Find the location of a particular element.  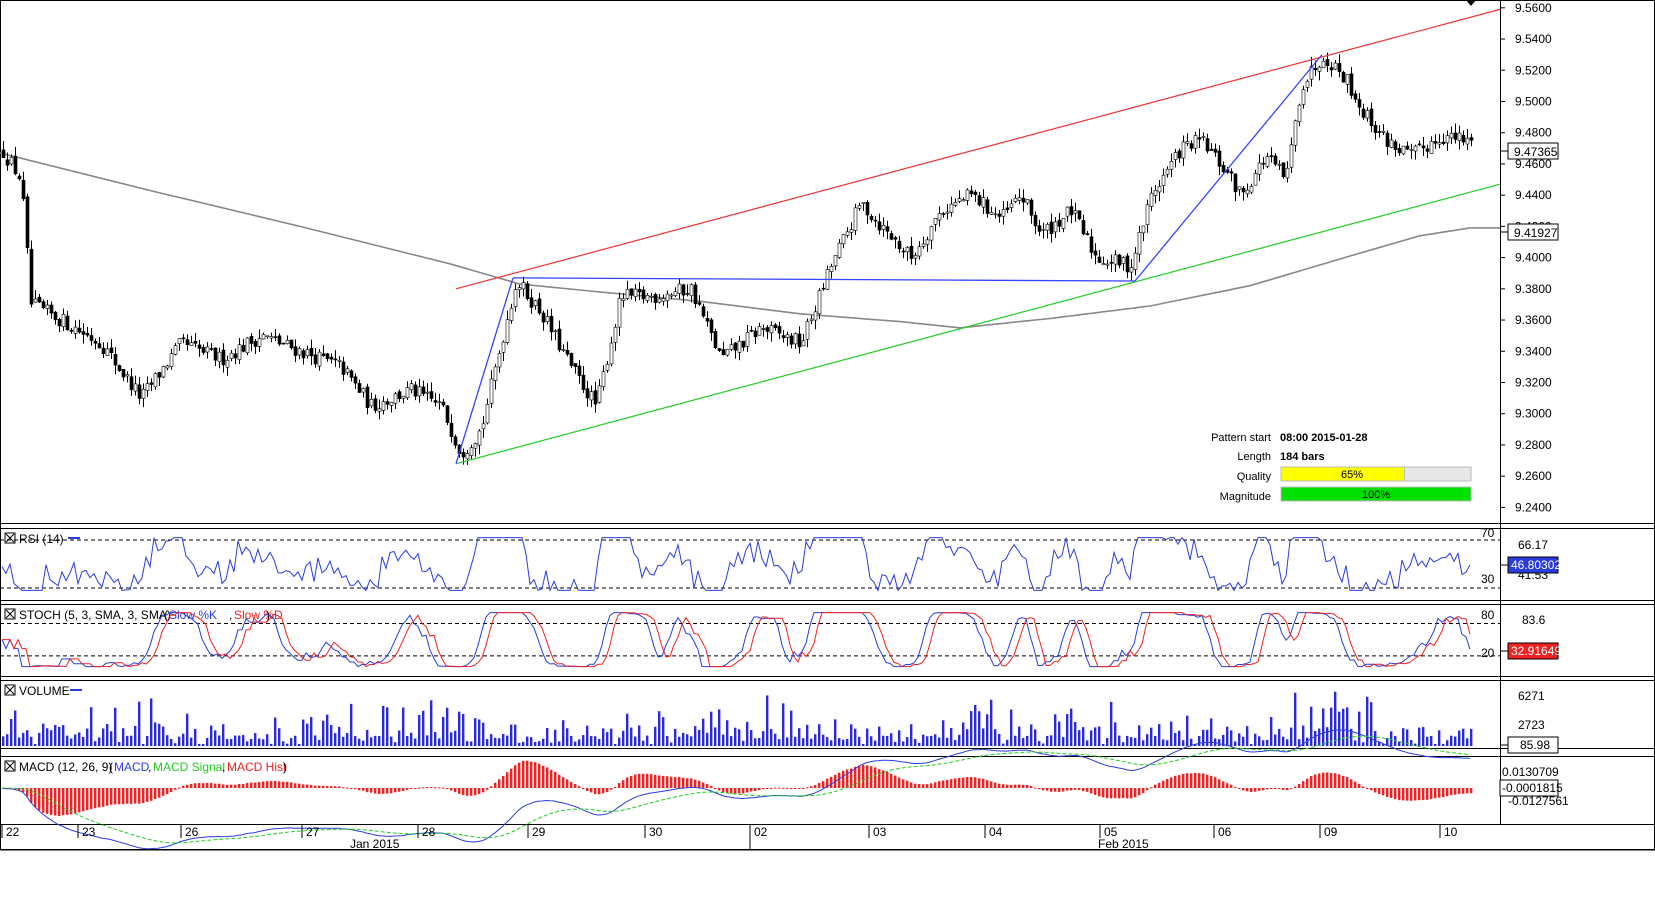

price-tick-label: 9.2400 is located at coordinates (1533, 507).